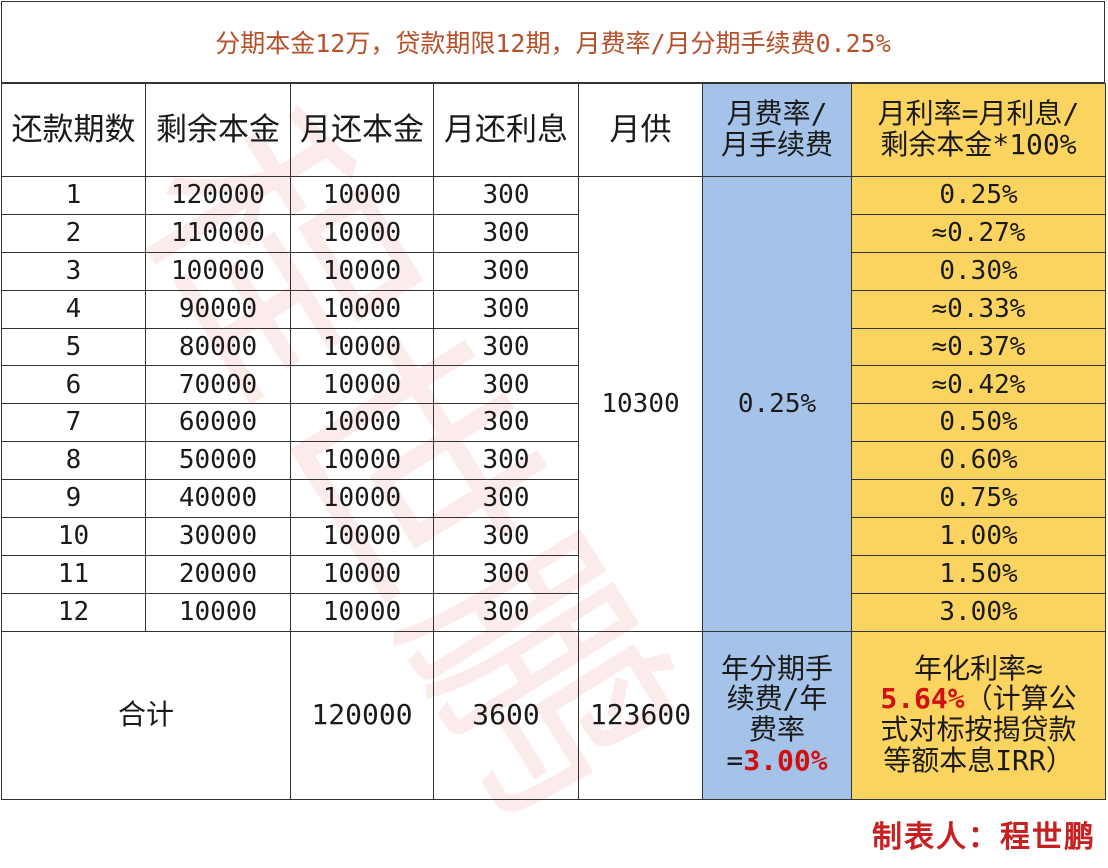 This screenshot has width=1108, height=868. Describe the element at coordinates (218, 536) in the screenshot. I see `remaining-principal-cell: 30000` at that location.